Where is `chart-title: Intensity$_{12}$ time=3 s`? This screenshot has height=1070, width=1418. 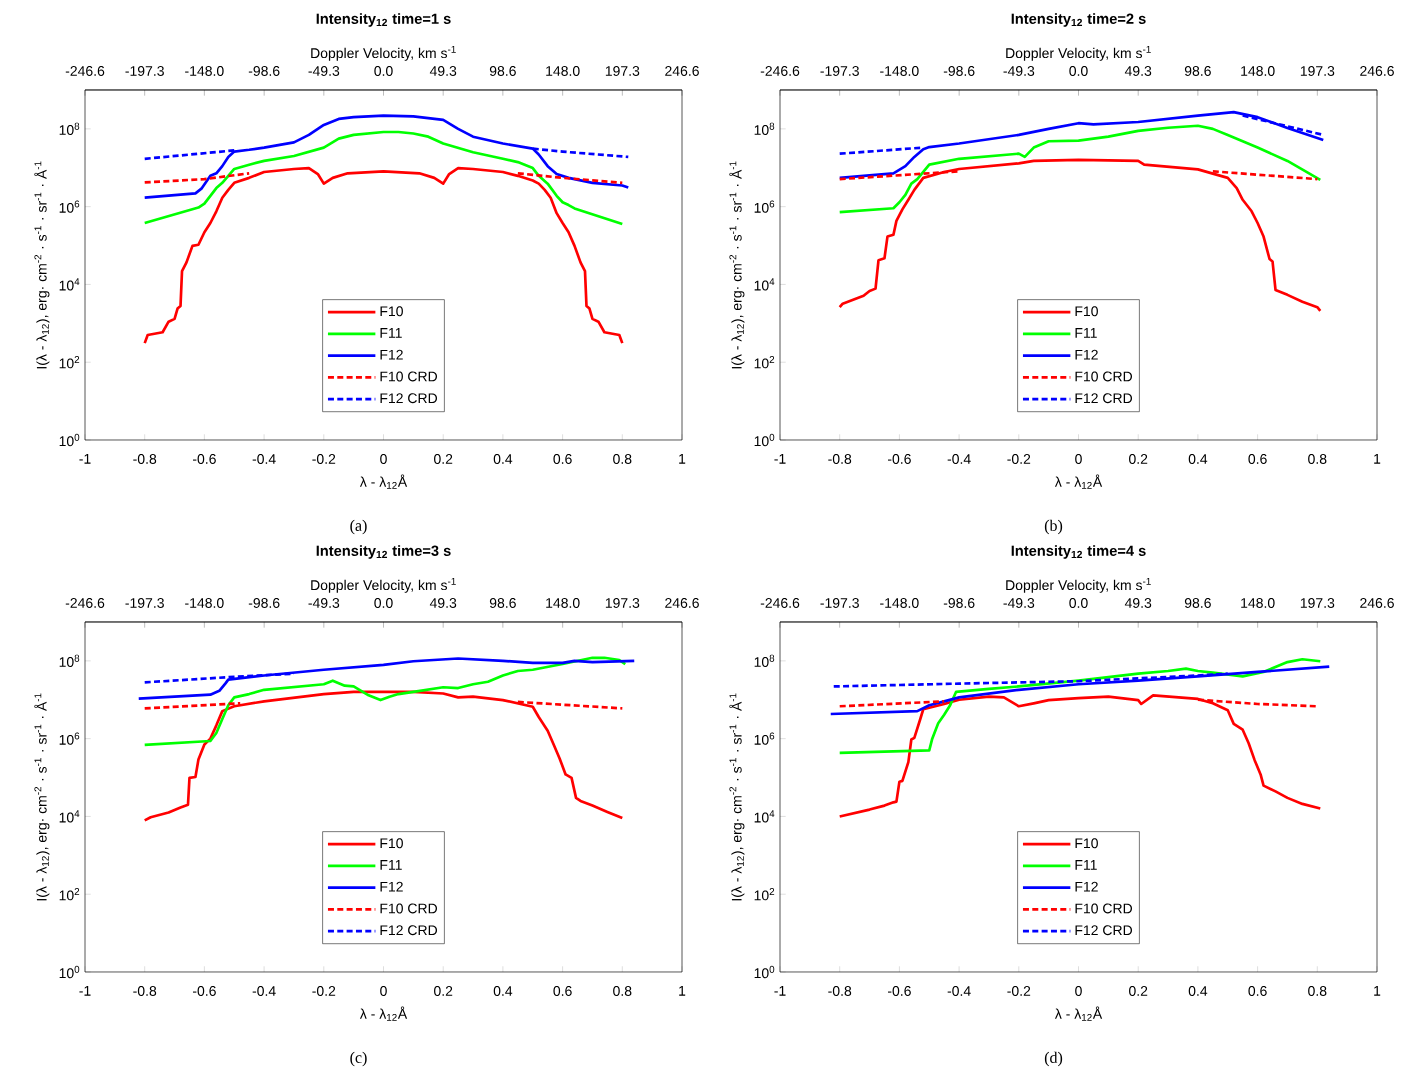 chart-title: Intensity$_{12}$ time=3 s is located at coordinates (383, 552).